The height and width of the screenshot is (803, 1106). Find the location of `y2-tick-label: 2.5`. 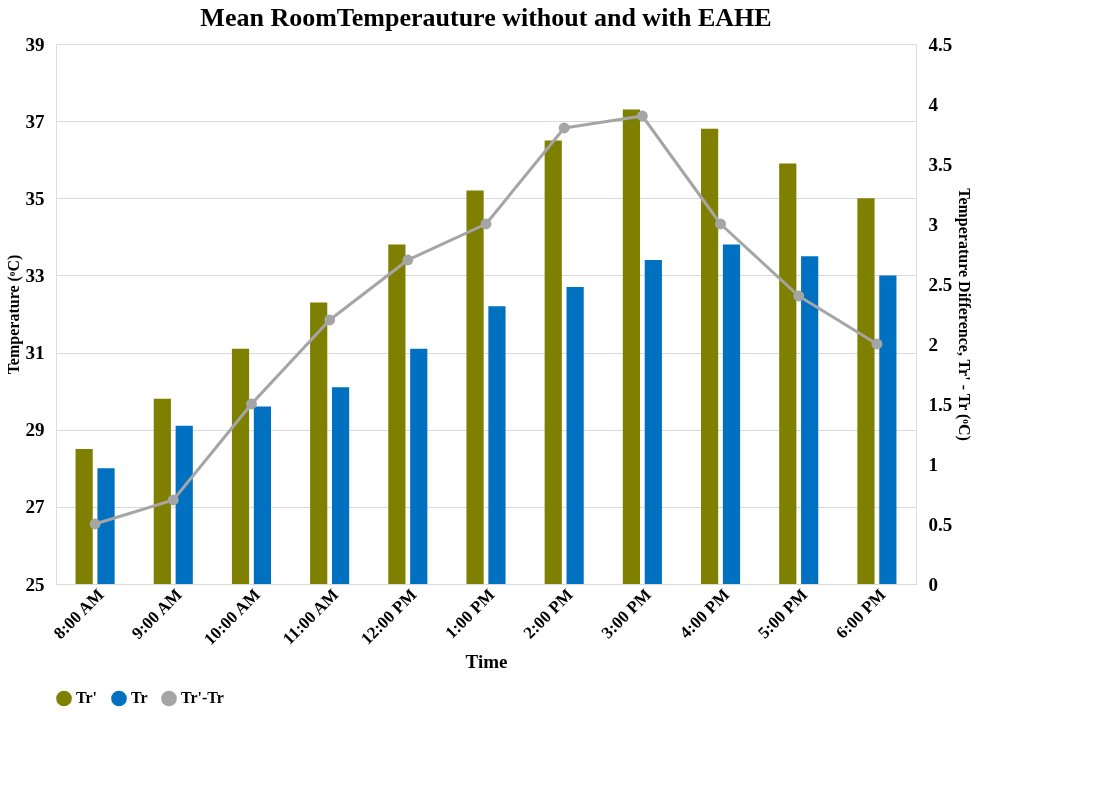

y2-tick-label: 2.5 is located at coordinates (940, 284).